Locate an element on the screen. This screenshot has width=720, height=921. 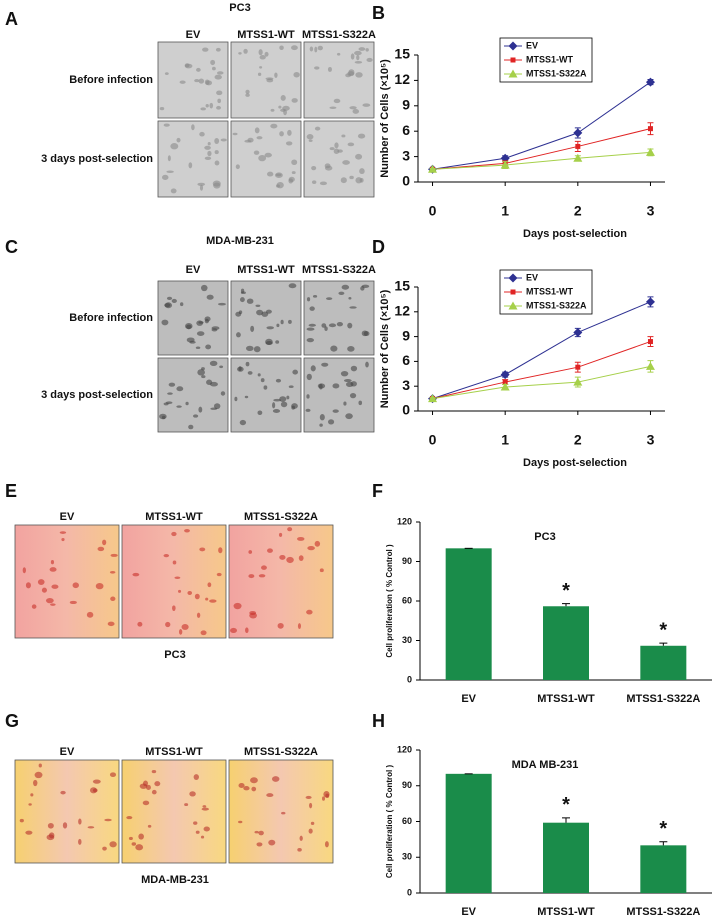
legend-label: MTSS1-S322A is located at coordinates (556, 305).